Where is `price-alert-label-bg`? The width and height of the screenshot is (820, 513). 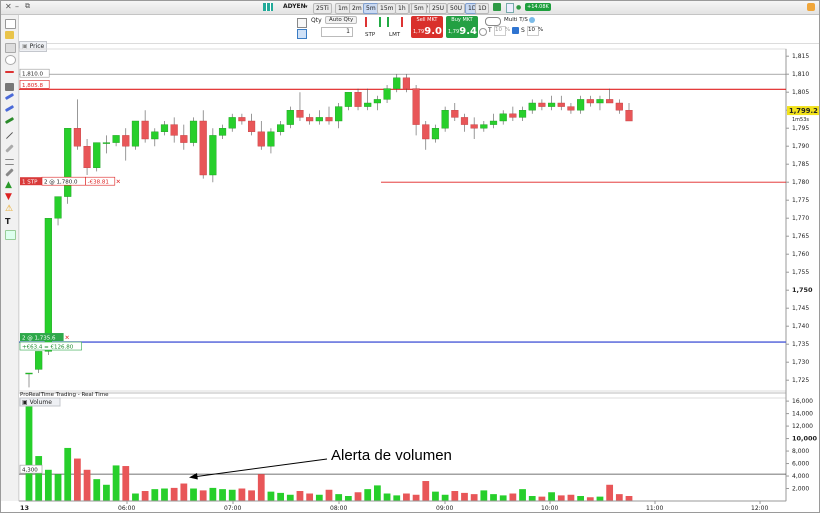 price-alert-label-bg is located at coordinates (34, 84).